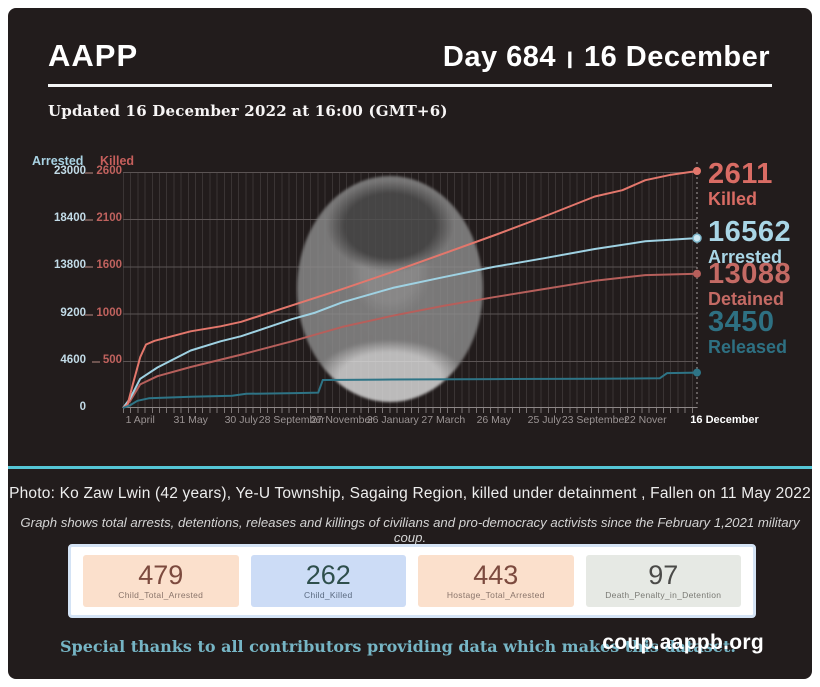 The width and height of the screenshot is (820, 687). What do you see at coordinates (697, 372) in the screenshot?
I see `end-dot-released` at bounding box center [697, 372].